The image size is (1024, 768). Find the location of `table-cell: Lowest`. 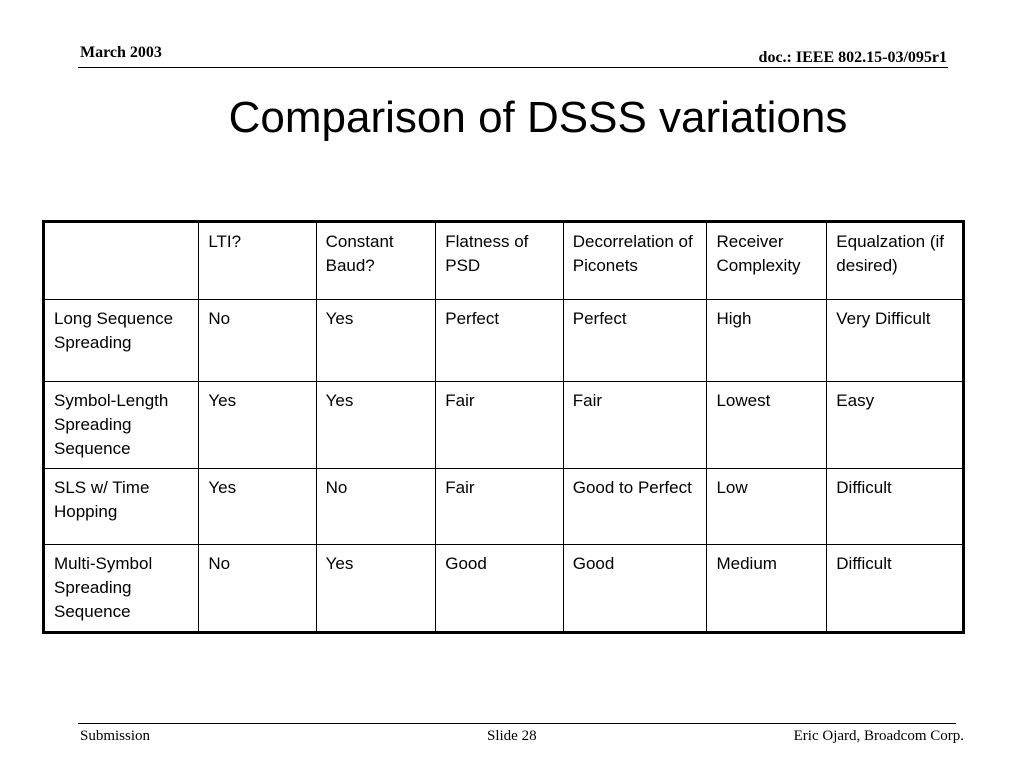

table-cell: Lowest is located at coordinates (767, 425).